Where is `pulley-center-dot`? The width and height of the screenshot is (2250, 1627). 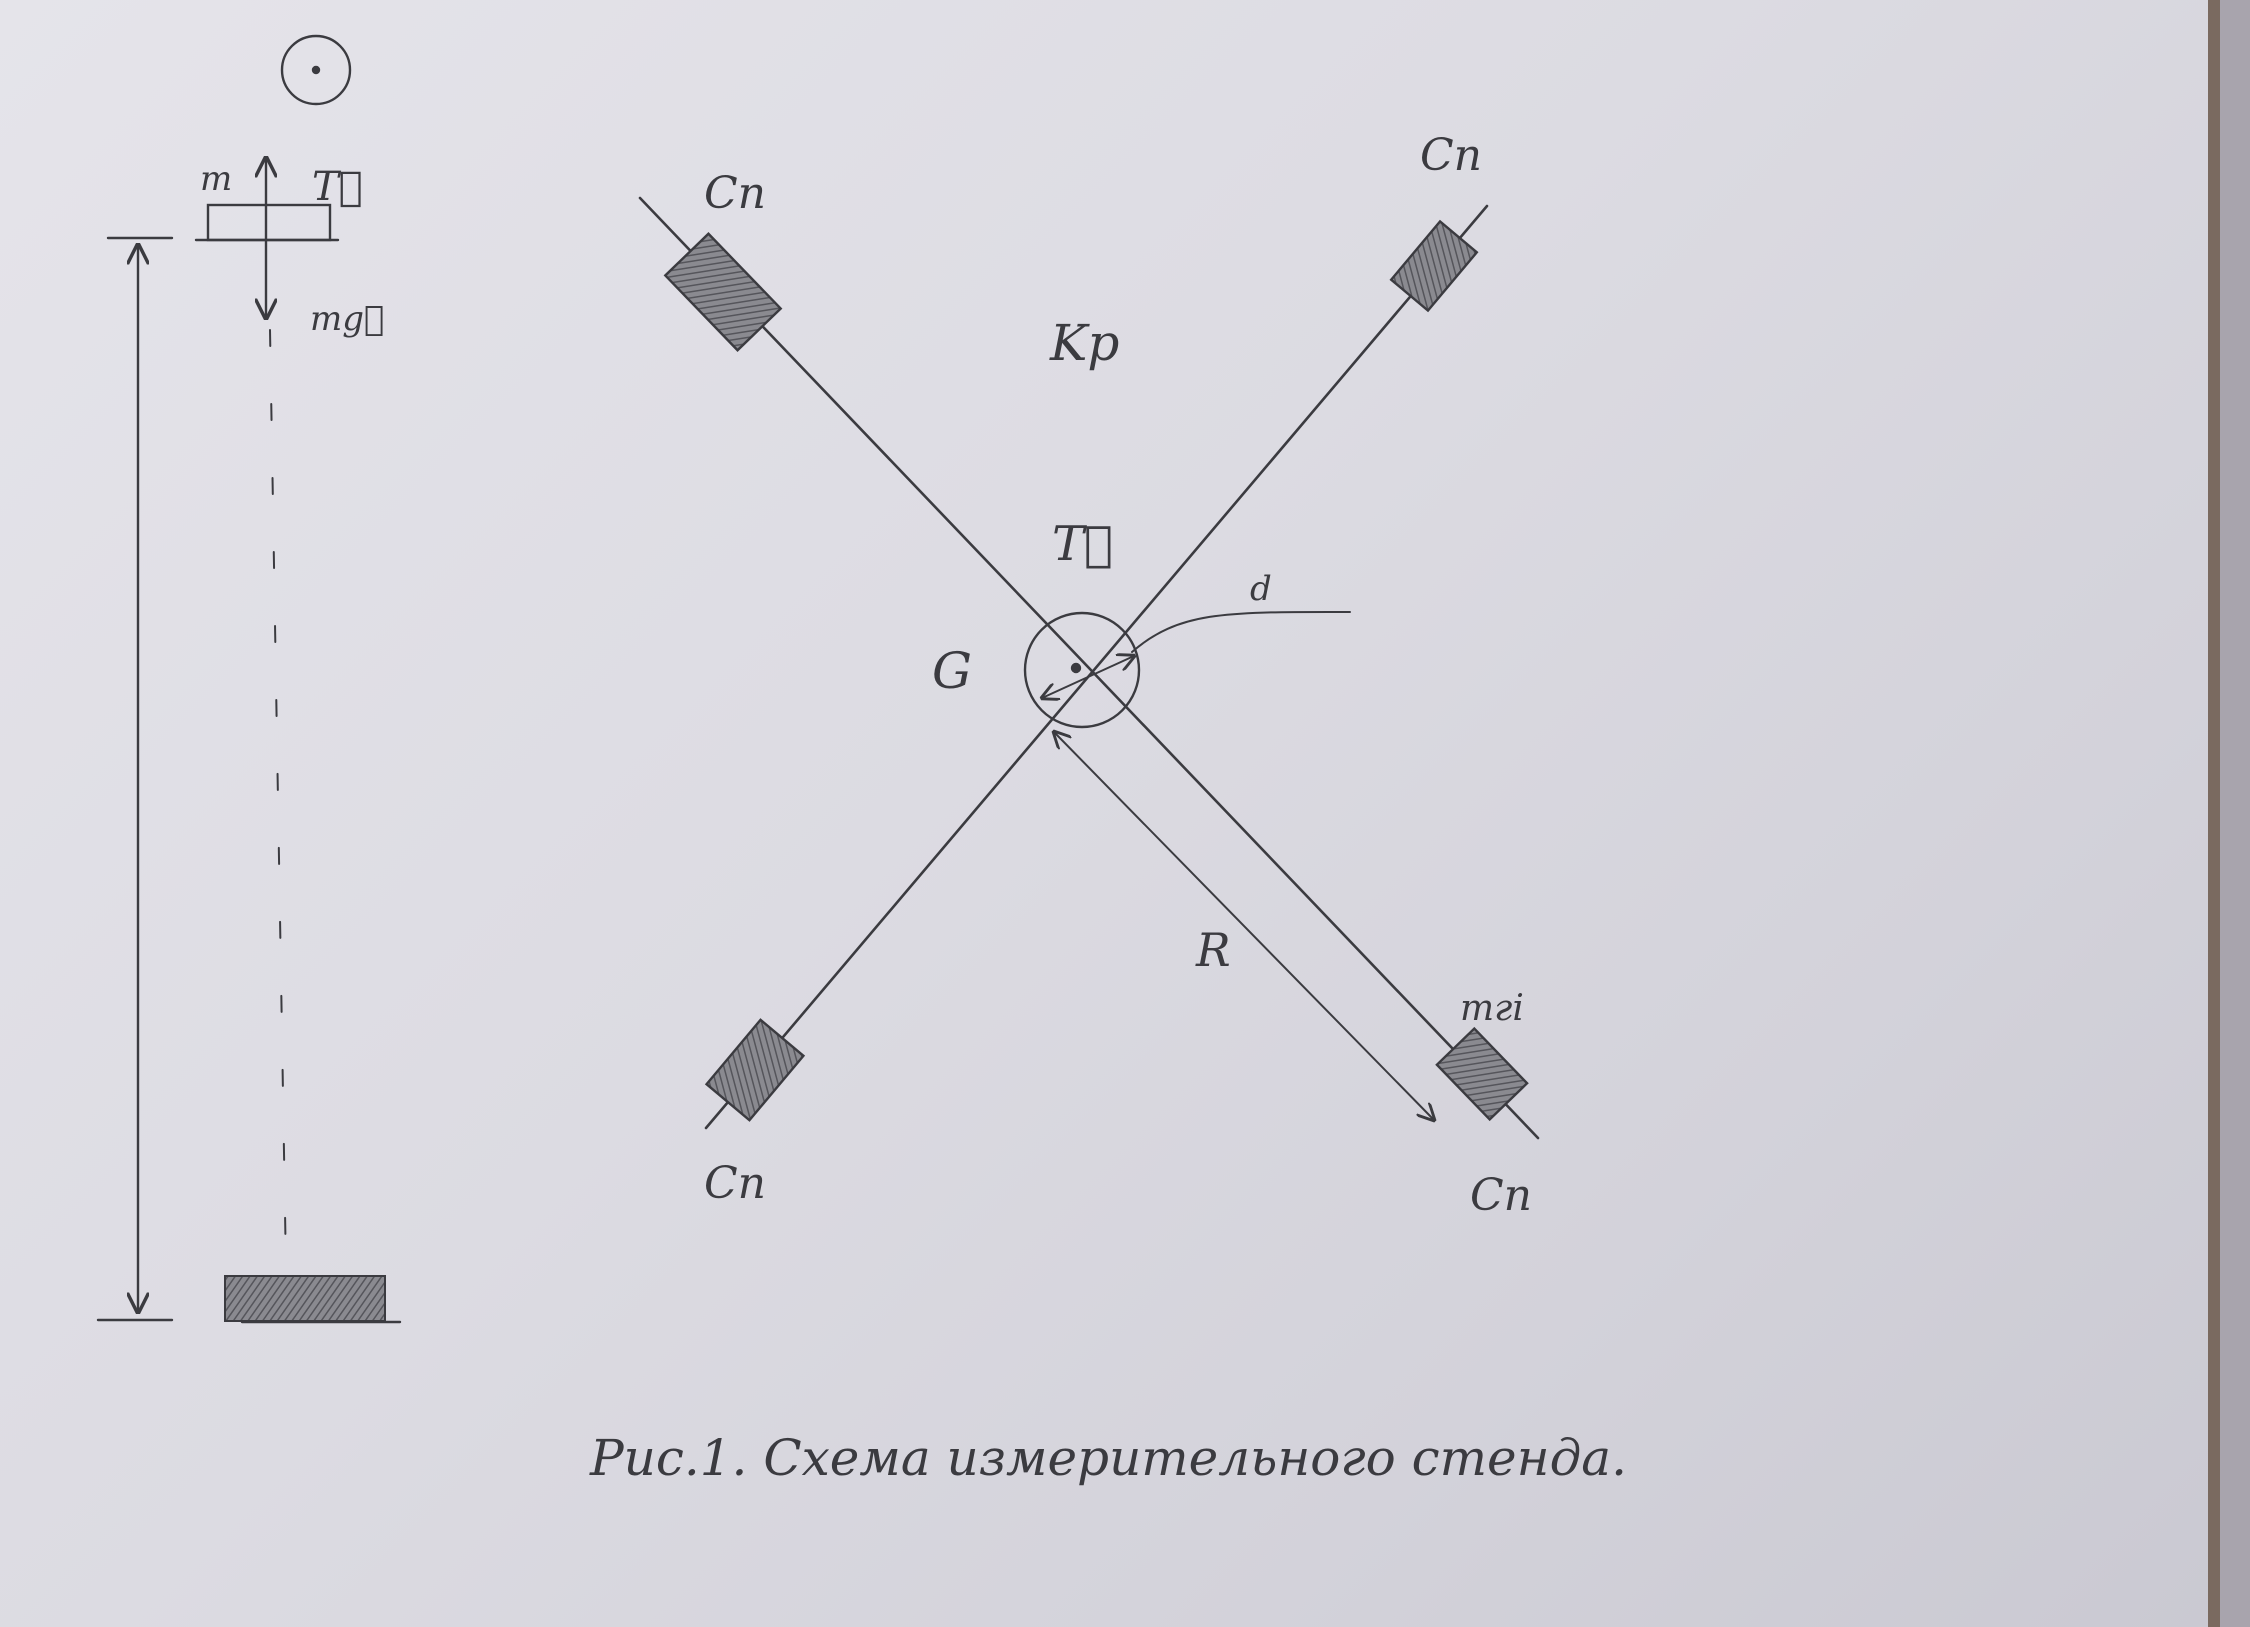
pulley-center-dot is located at coordinates (316, 70).